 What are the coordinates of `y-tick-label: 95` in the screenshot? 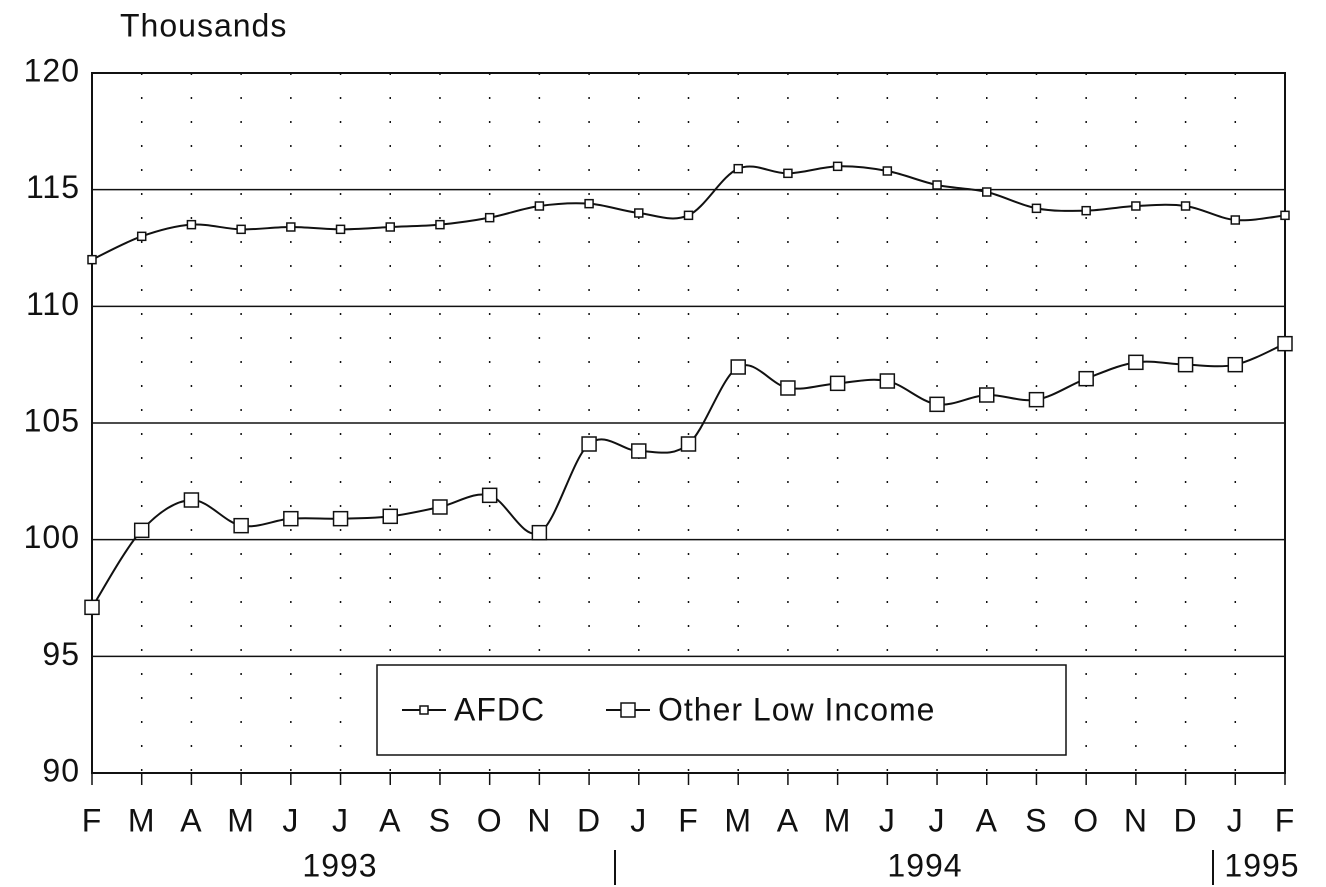 It's located at (61, 654).